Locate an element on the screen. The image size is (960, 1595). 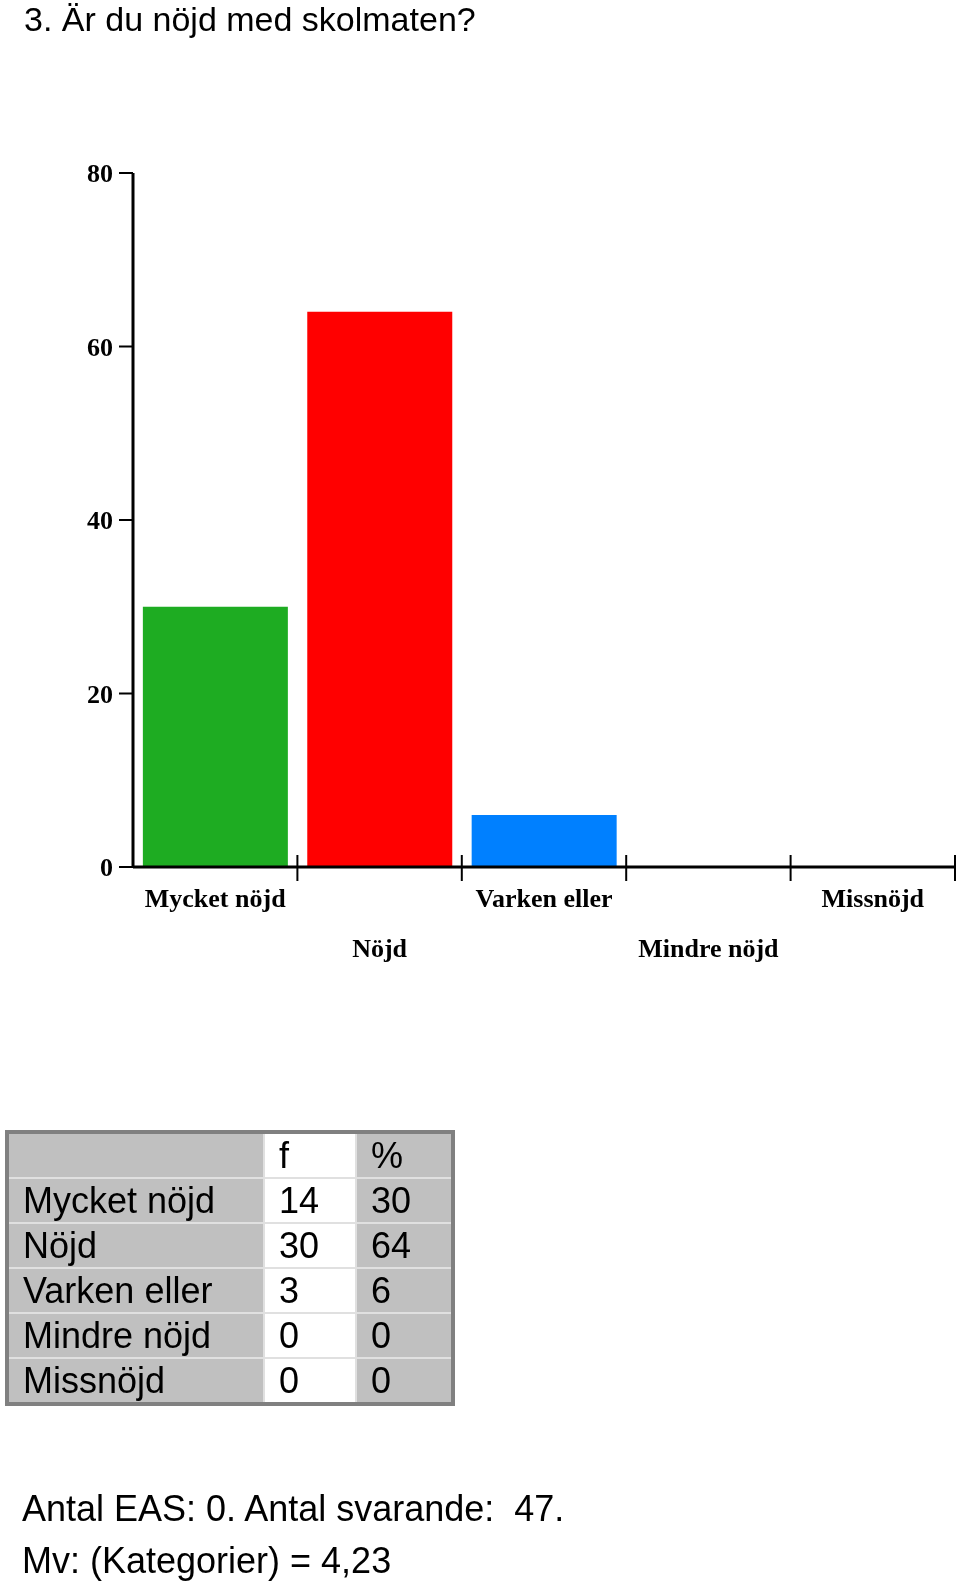
y-tick-label: 80 is located at coordinates (100, 173).